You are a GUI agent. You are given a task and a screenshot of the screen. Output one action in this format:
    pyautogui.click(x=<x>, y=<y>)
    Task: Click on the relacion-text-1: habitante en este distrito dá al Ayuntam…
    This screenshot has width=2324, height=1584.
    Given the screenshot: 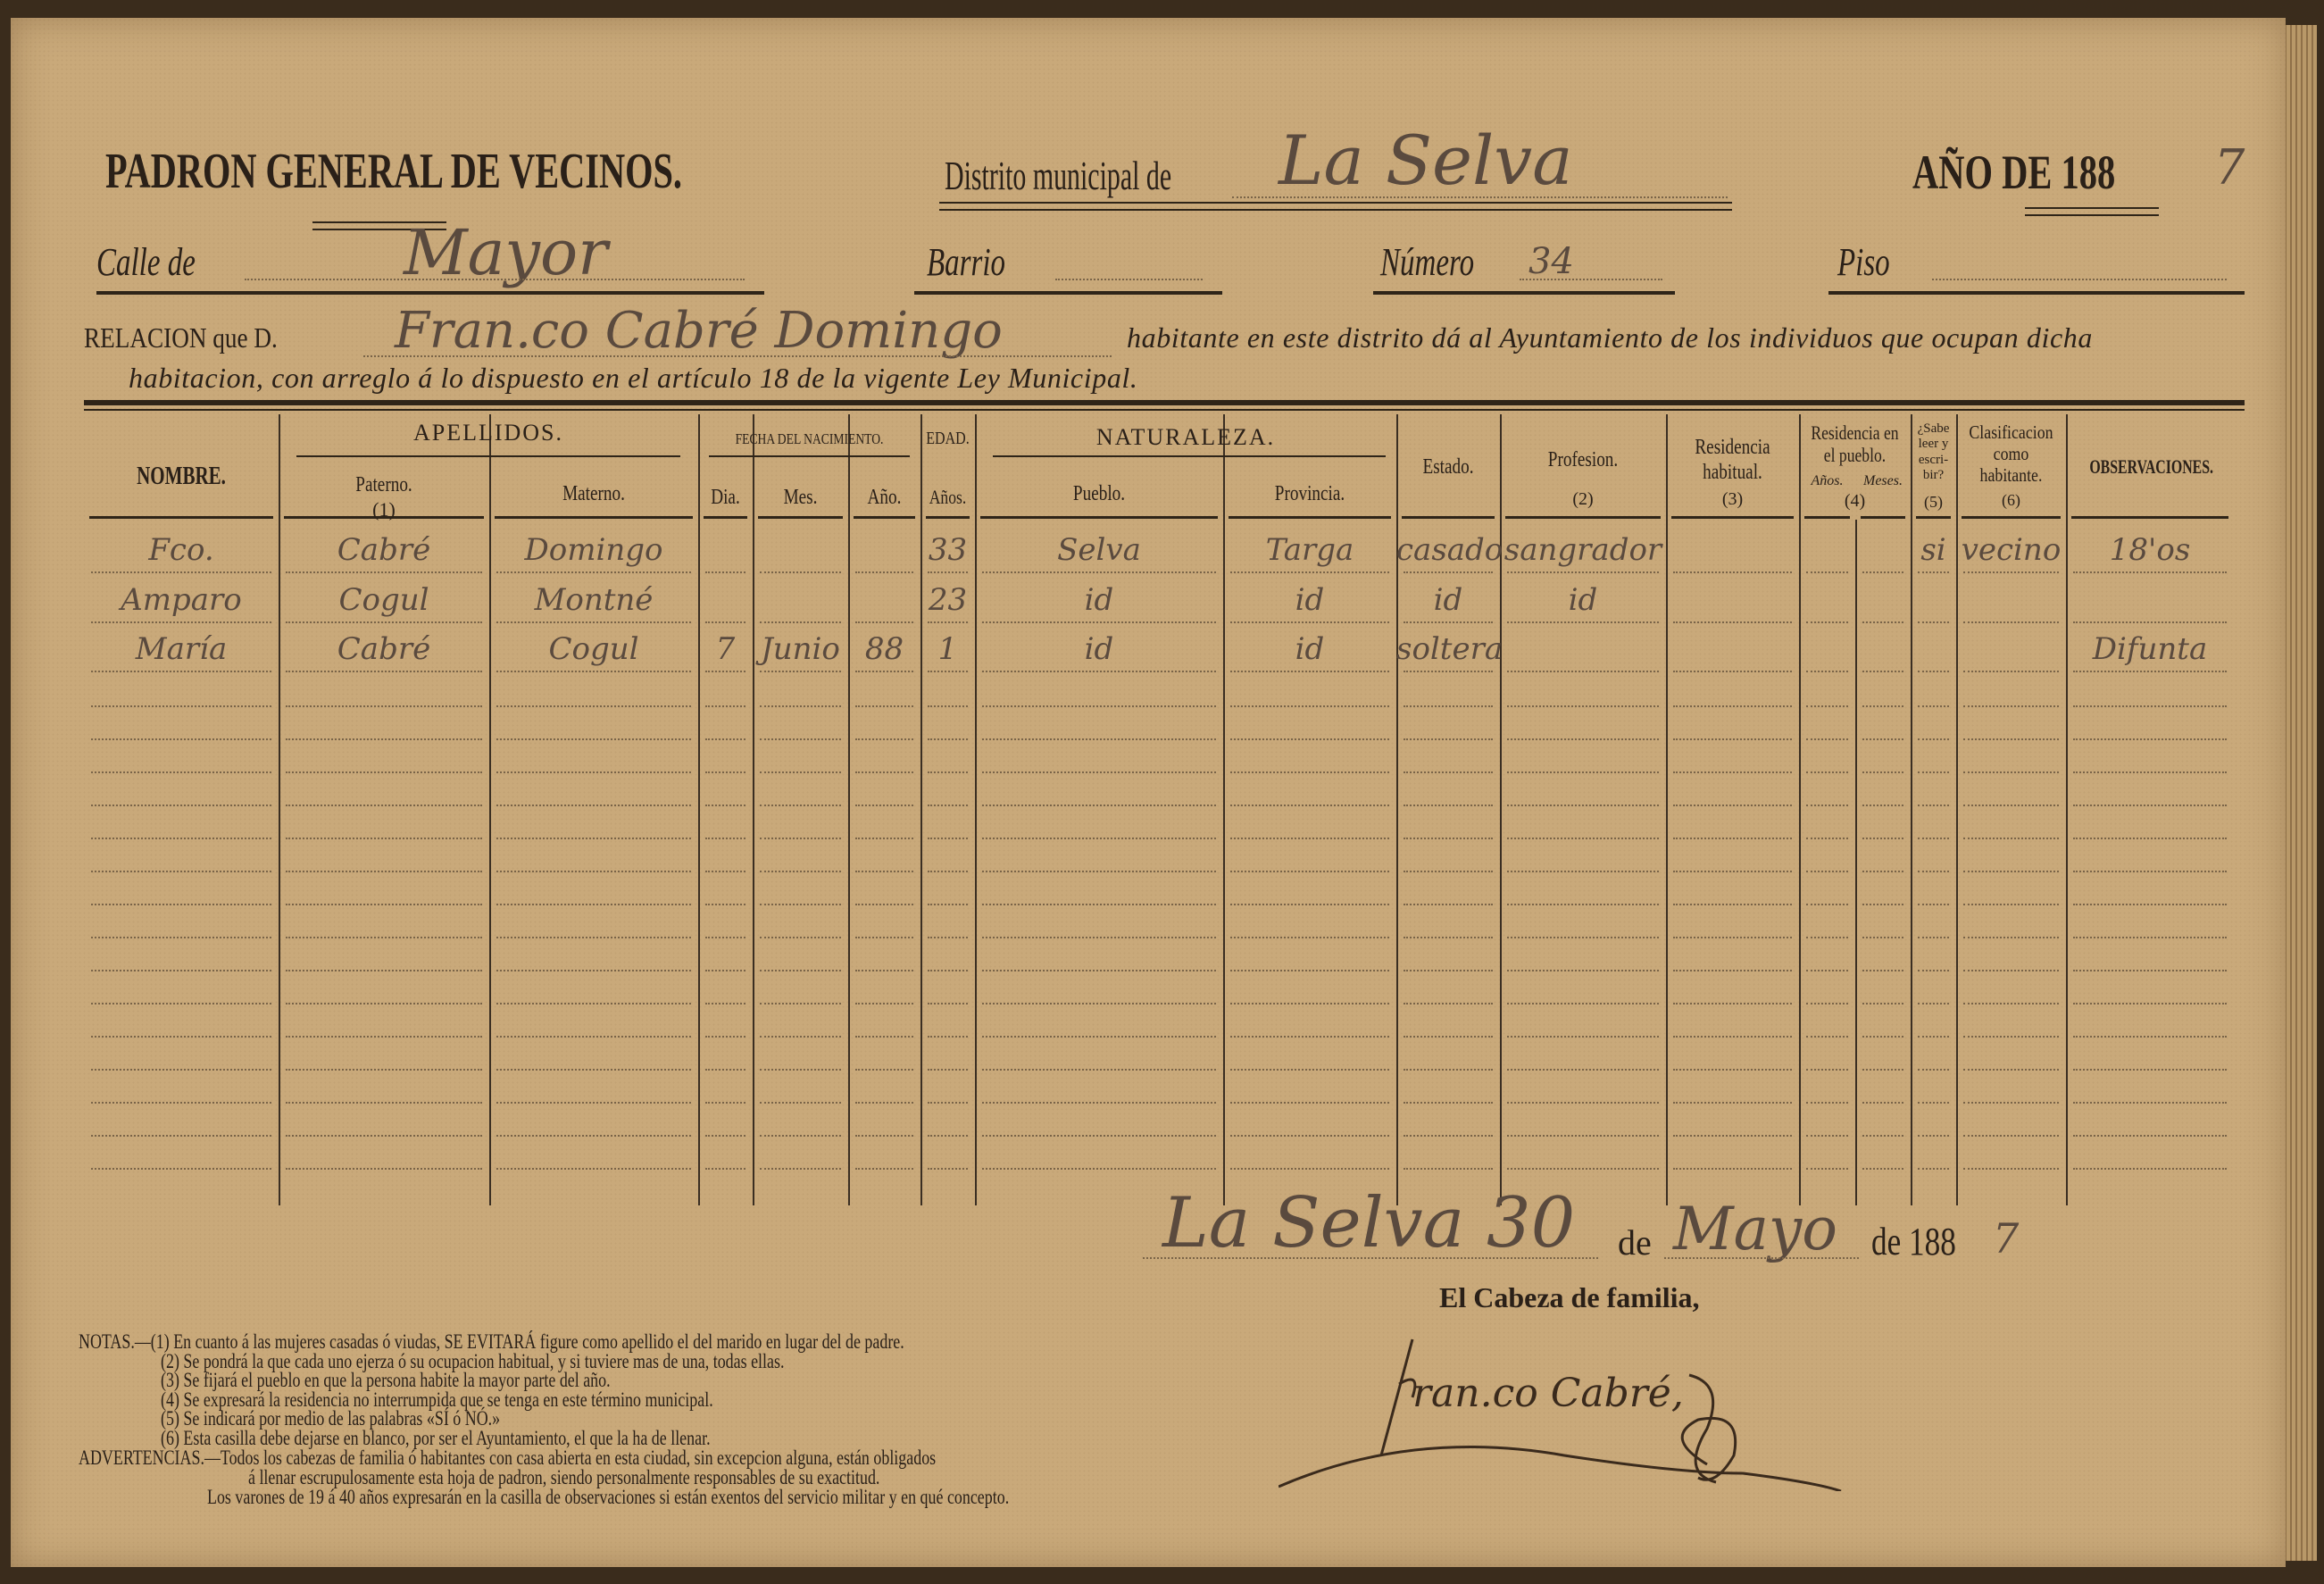 What is the action you would take?
    pyautogui.click(x=1610, y=337)
    